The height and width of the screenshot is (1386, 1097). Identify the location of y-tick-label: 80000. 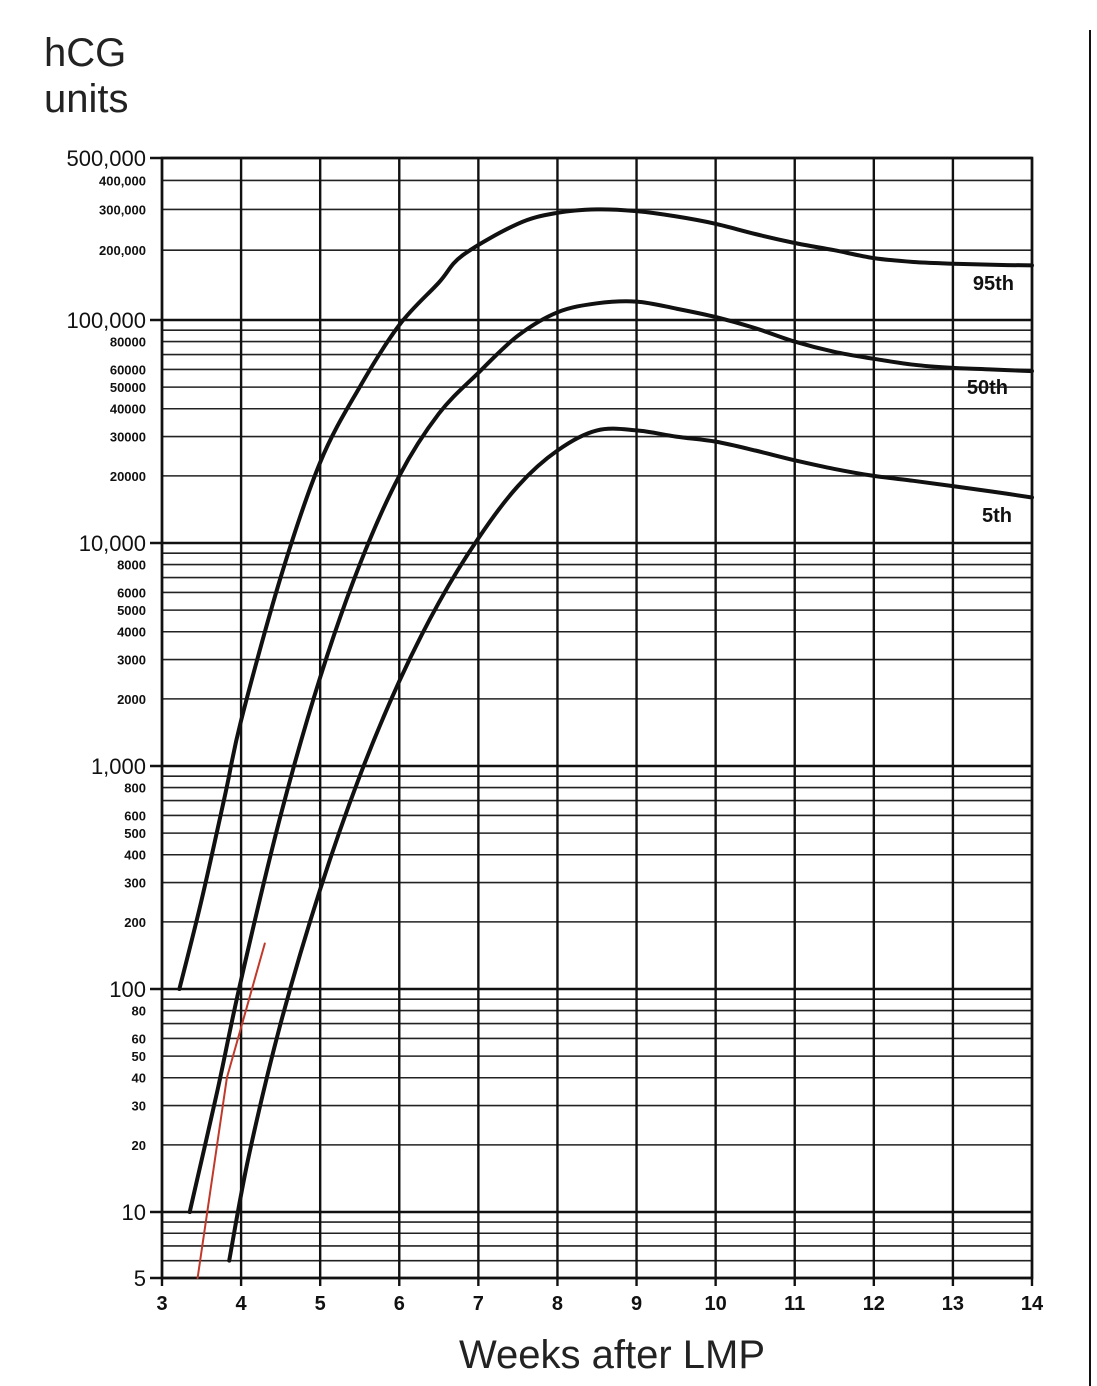
(128, 342).